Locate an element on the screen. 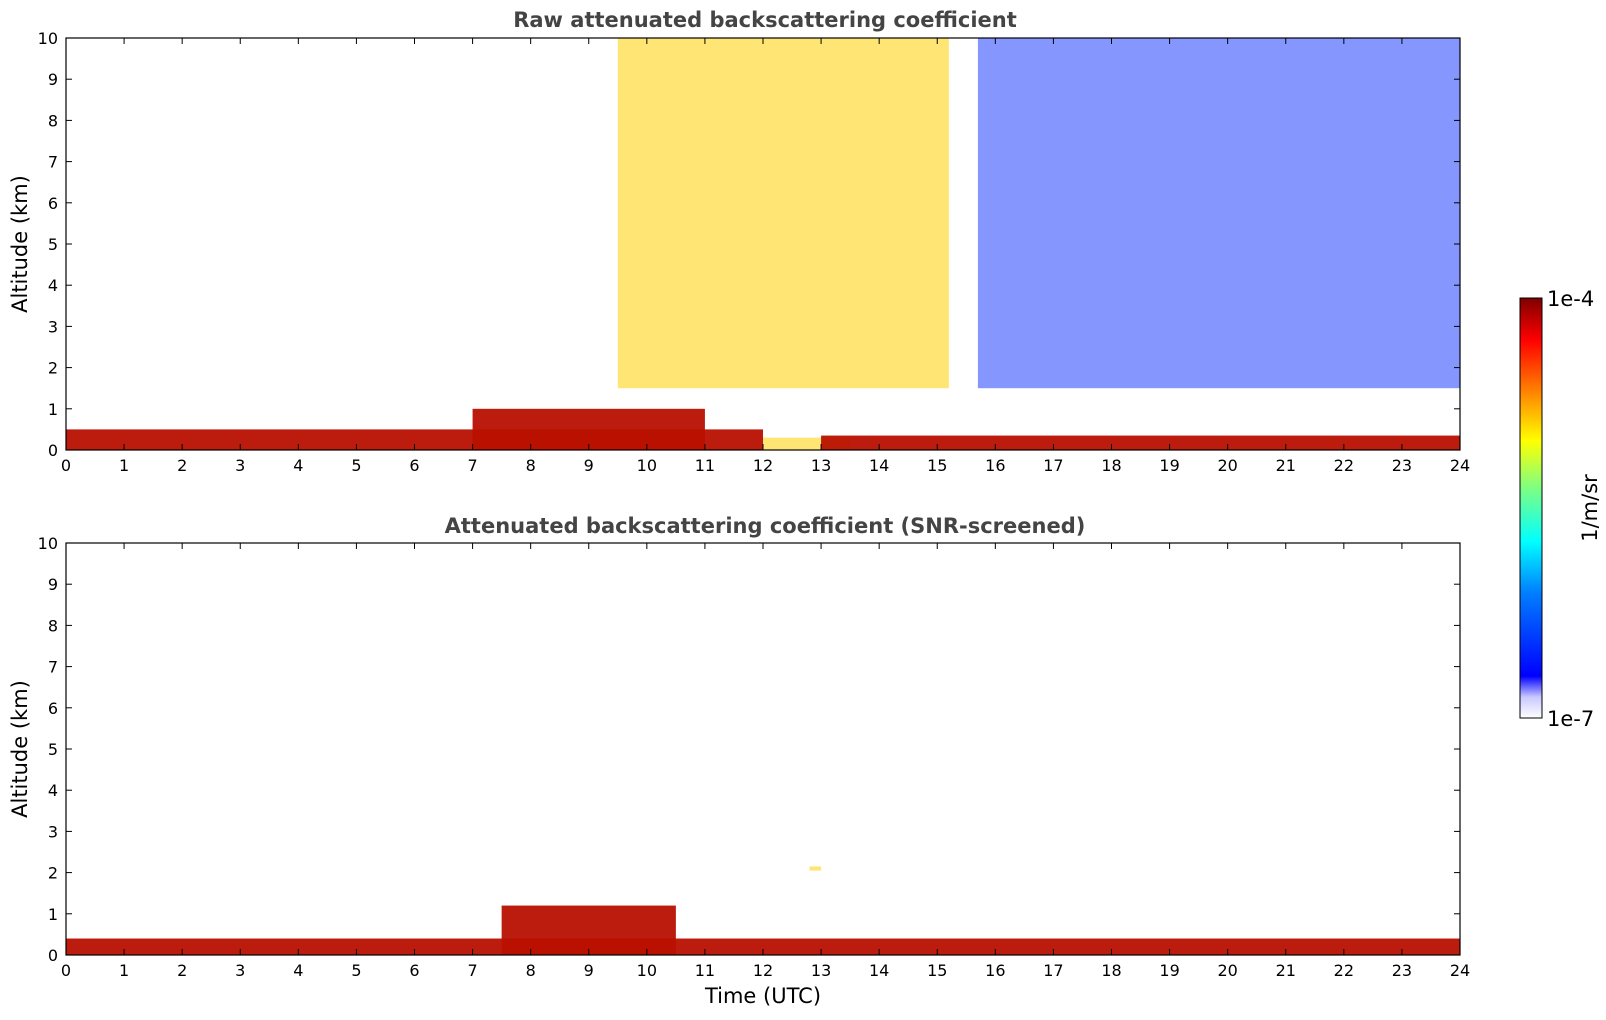  x-axis-label: Time (UTC) is located at coordinates (762, 996).